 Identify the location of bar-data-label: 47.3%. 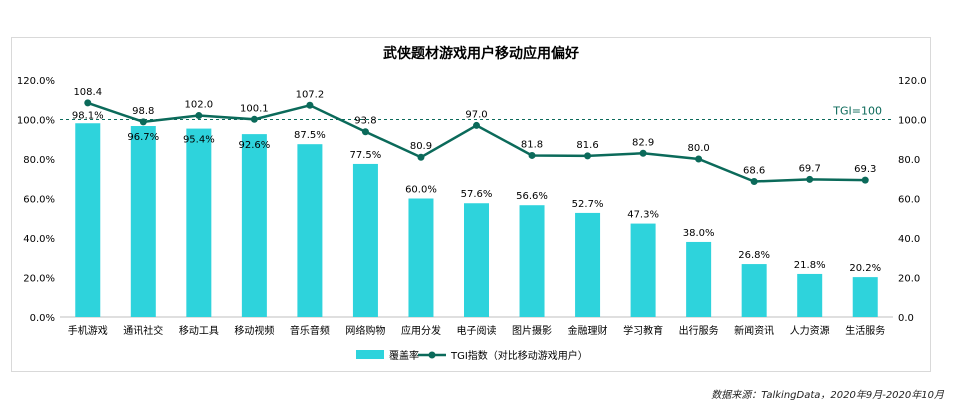
(643, 215).